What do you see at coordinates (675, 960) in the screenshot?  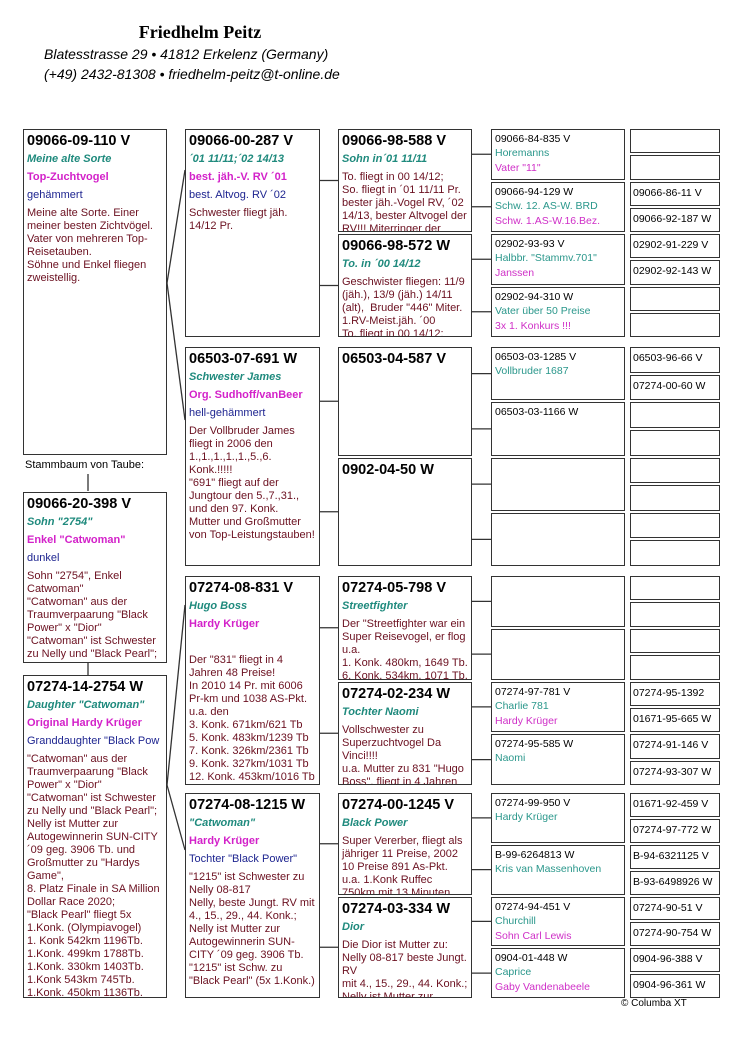 I see `ancestor-box-gen5: 0904-96-388 V` at bounding box center [675, 960].